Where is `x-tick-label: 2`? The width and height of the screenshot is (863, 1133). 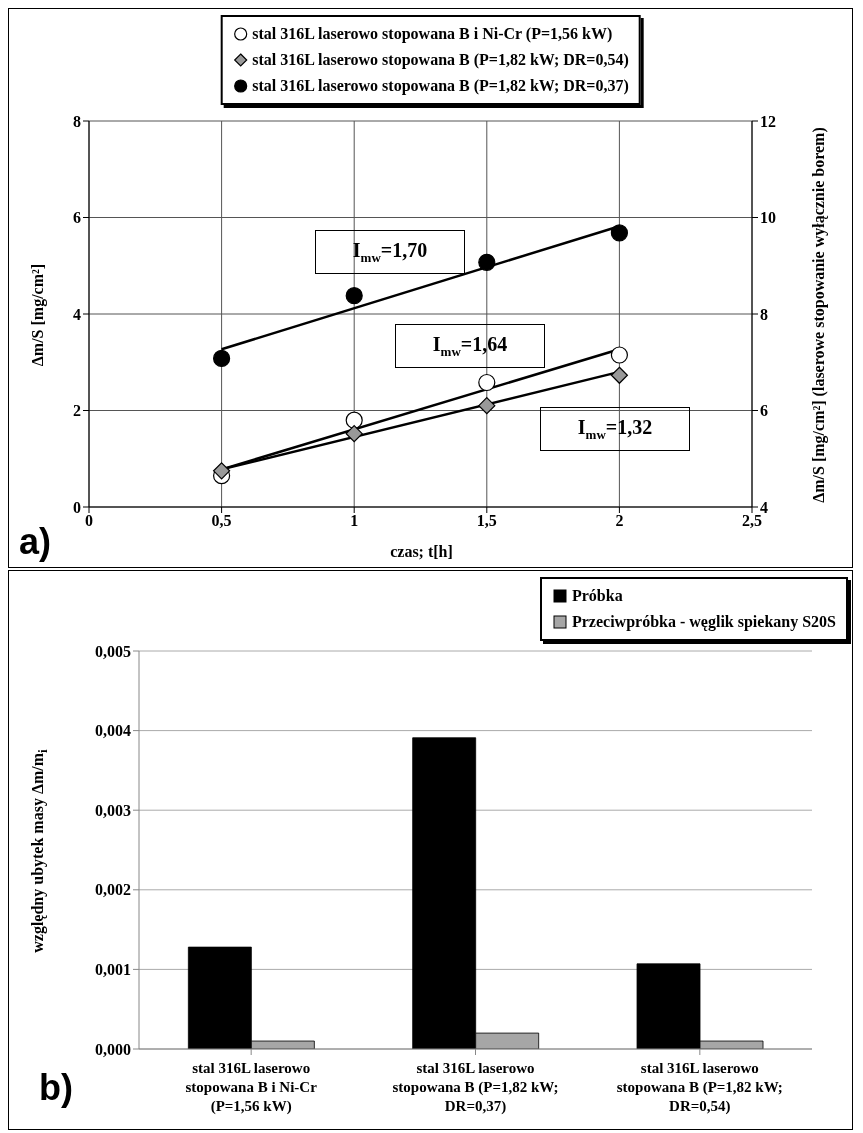
x-tick-label: 2 is located at coordinates (619, 521).